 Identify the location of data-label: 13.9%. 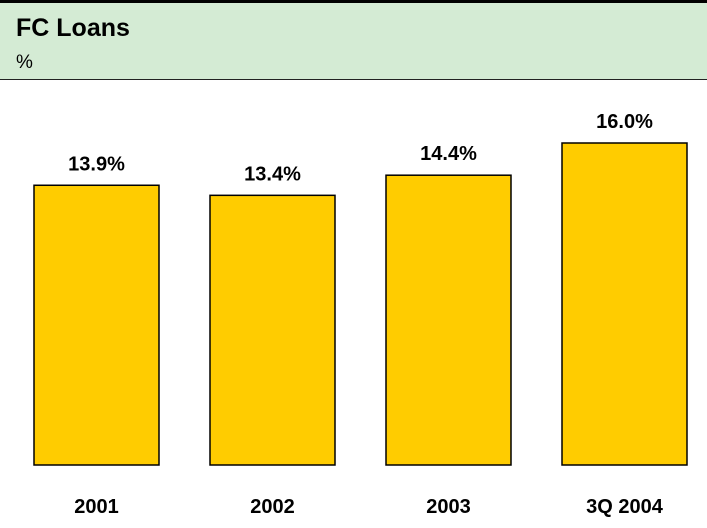
(96, 164).